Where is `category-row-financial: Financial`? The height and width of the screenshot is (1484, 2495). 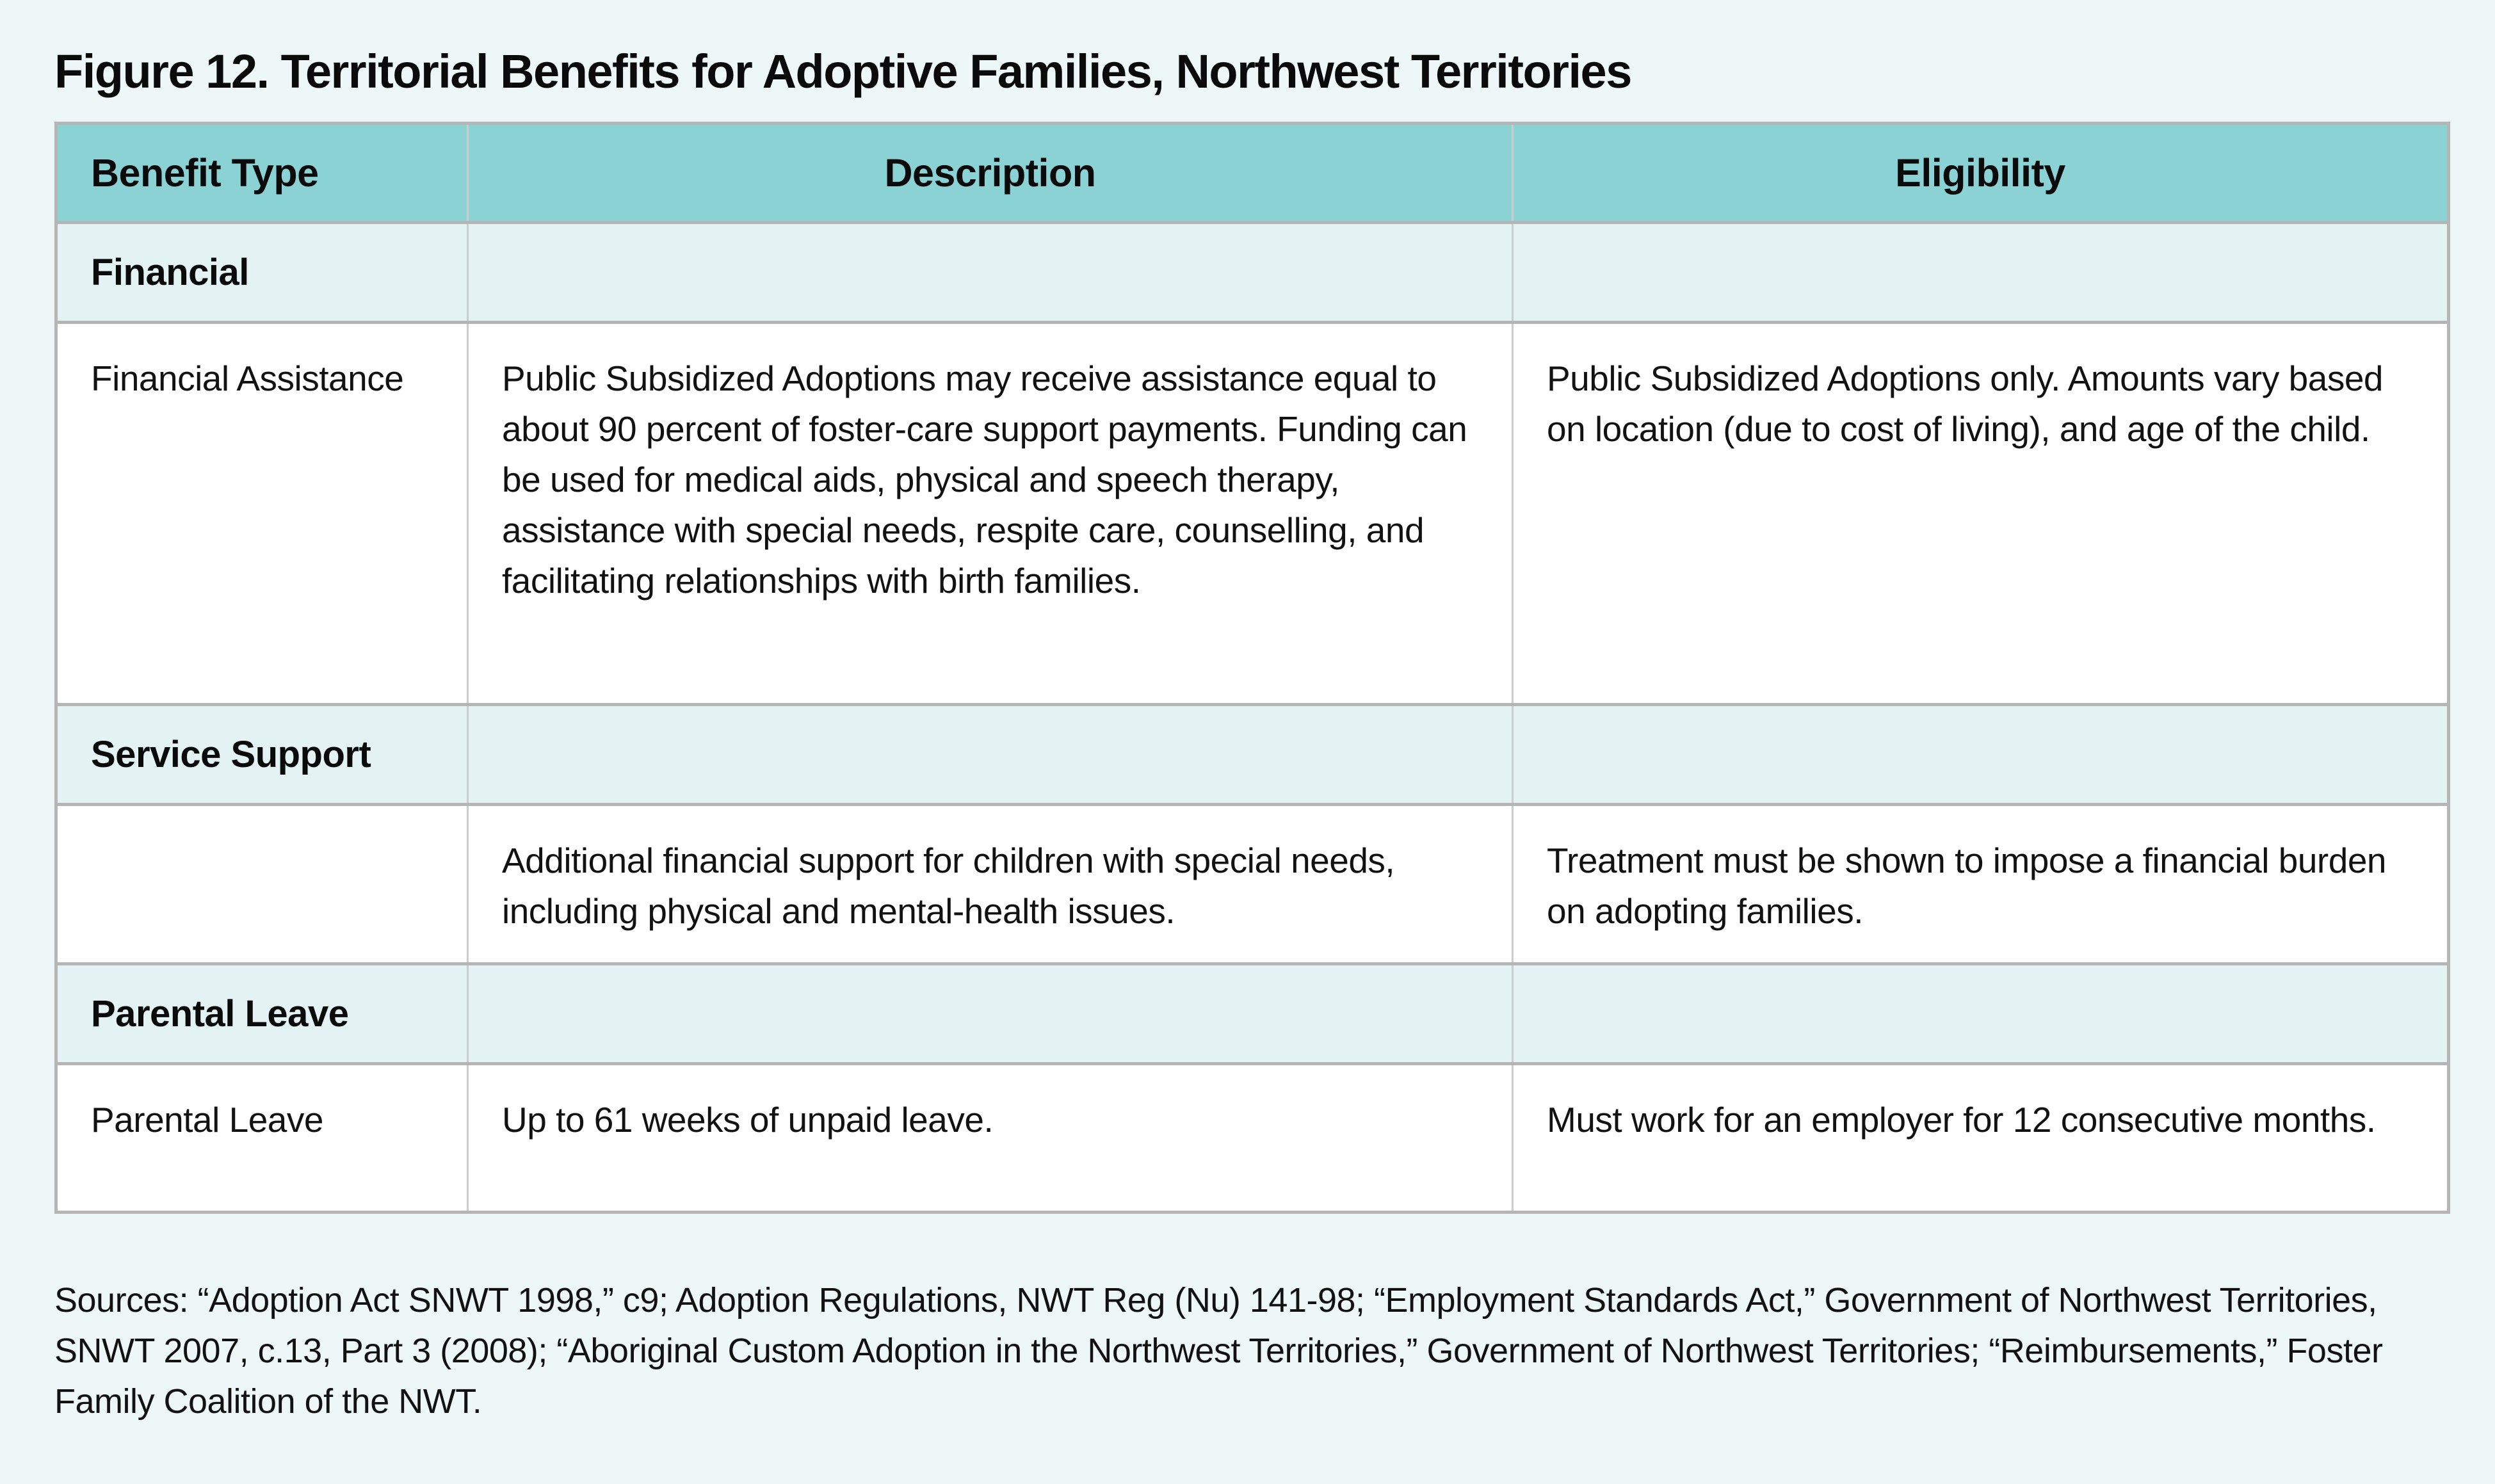
category-row-financial: Financial is located at coordinates (1252, 272).